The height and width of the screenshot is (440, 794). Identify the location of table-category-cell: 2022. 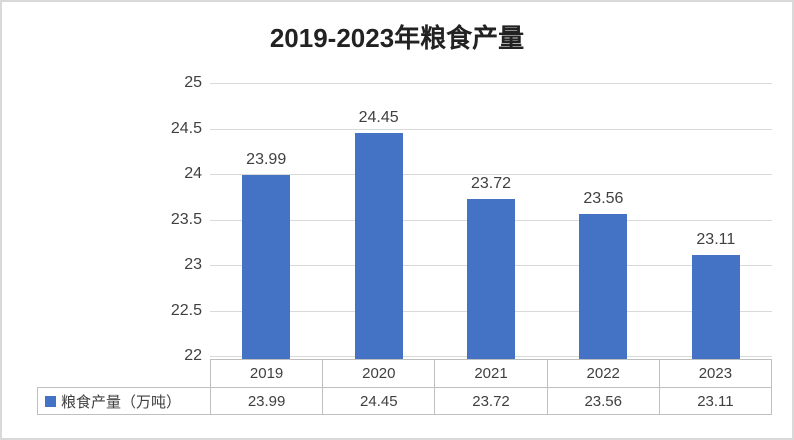
(602, 373).